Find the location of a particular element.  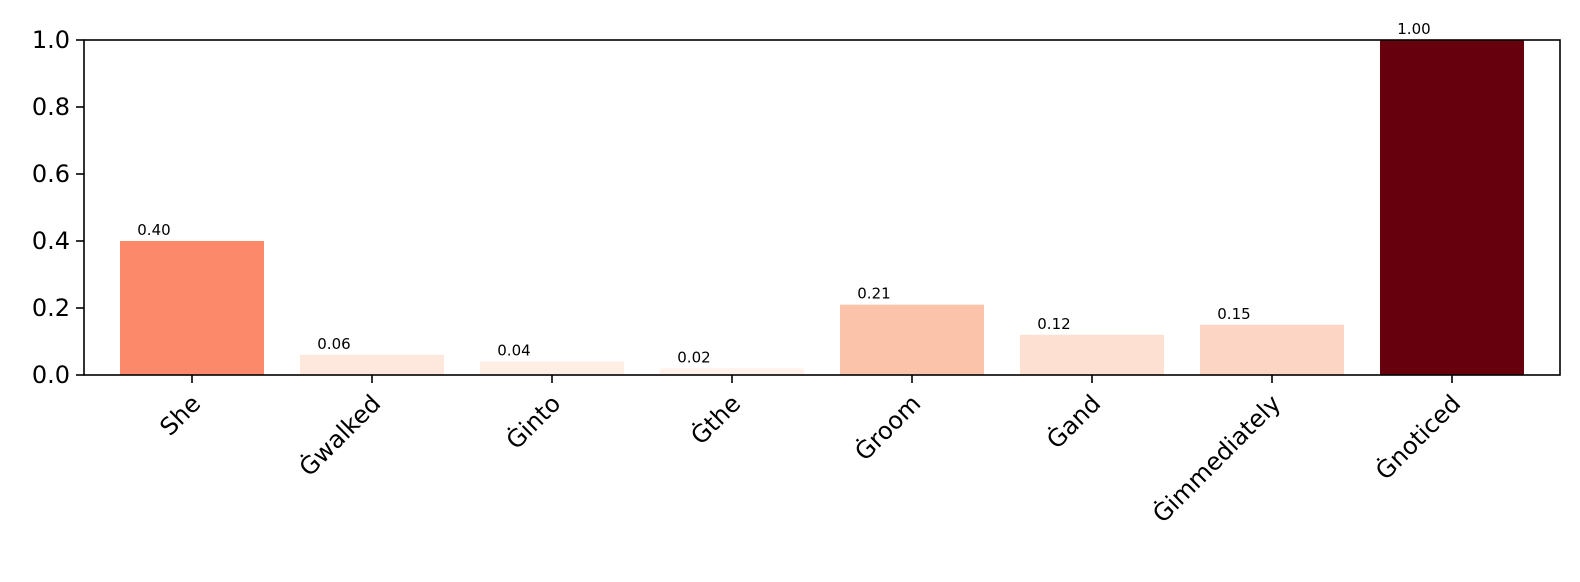

y-tick-label-2: 0.4 is located at coordinates (51, 241).